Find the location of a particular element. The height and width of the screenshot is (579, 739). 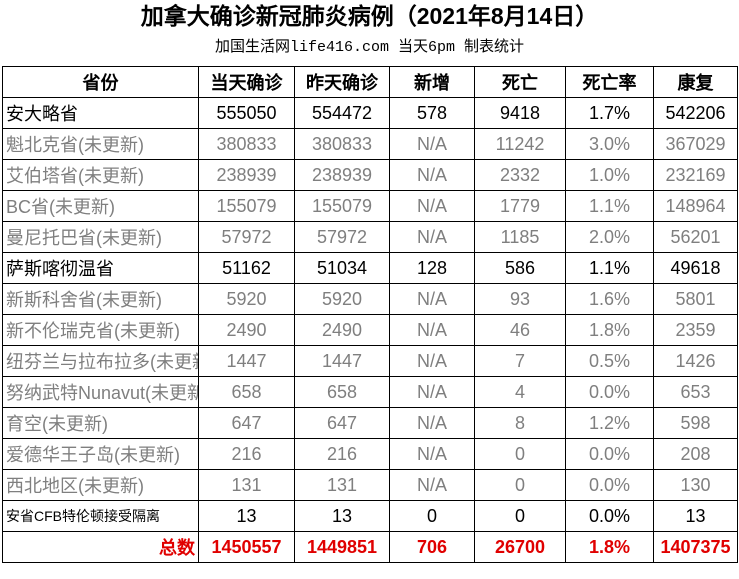

table-cell: 56201 is located at coordinates (695, 237).